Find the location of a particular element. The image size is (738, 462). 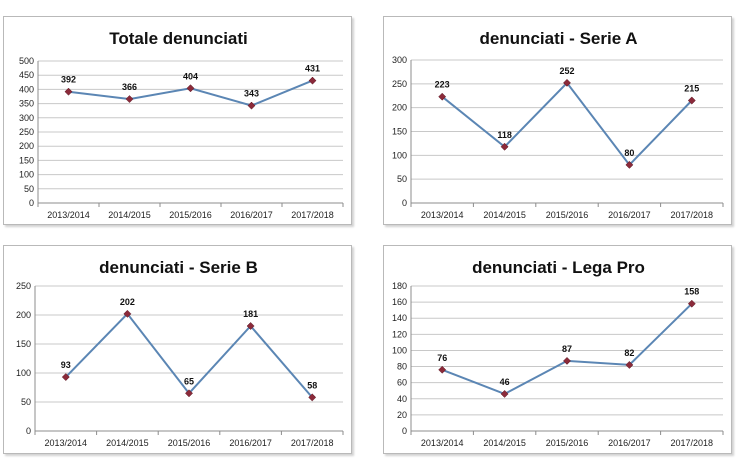

series-line is located at coordinates (567, 124).